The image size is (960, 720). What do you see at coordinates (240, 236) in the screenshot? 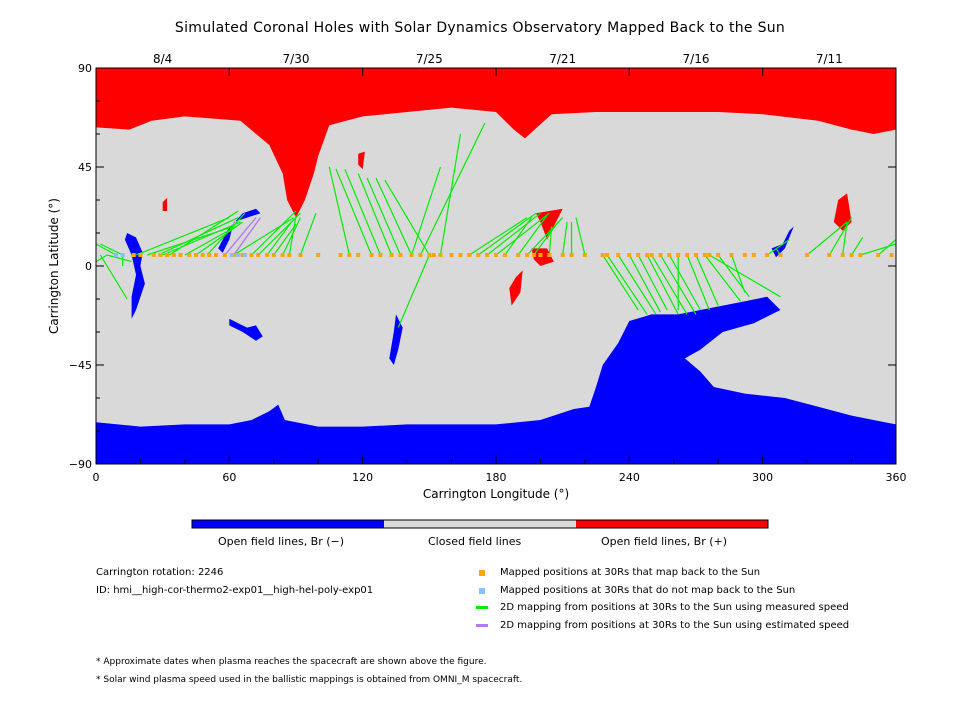
I see `estimated-mapping-line` at bounding box center [240, 236].